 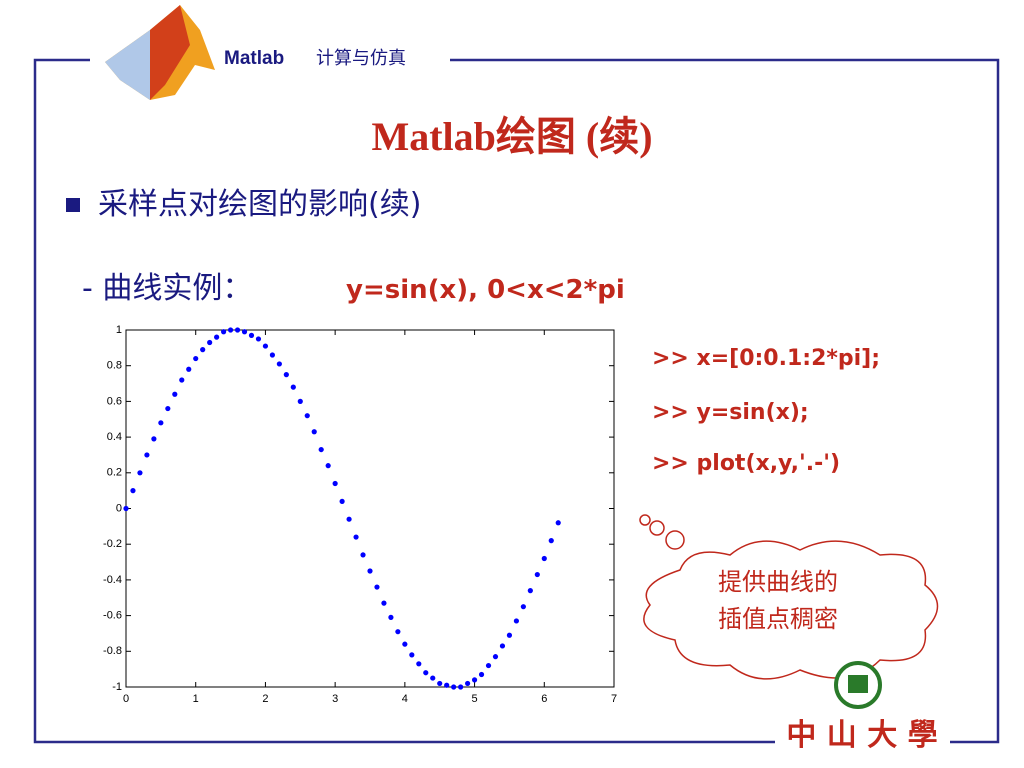 I want to click on y-tick-label: 0.8, so click(x=114, y=366).